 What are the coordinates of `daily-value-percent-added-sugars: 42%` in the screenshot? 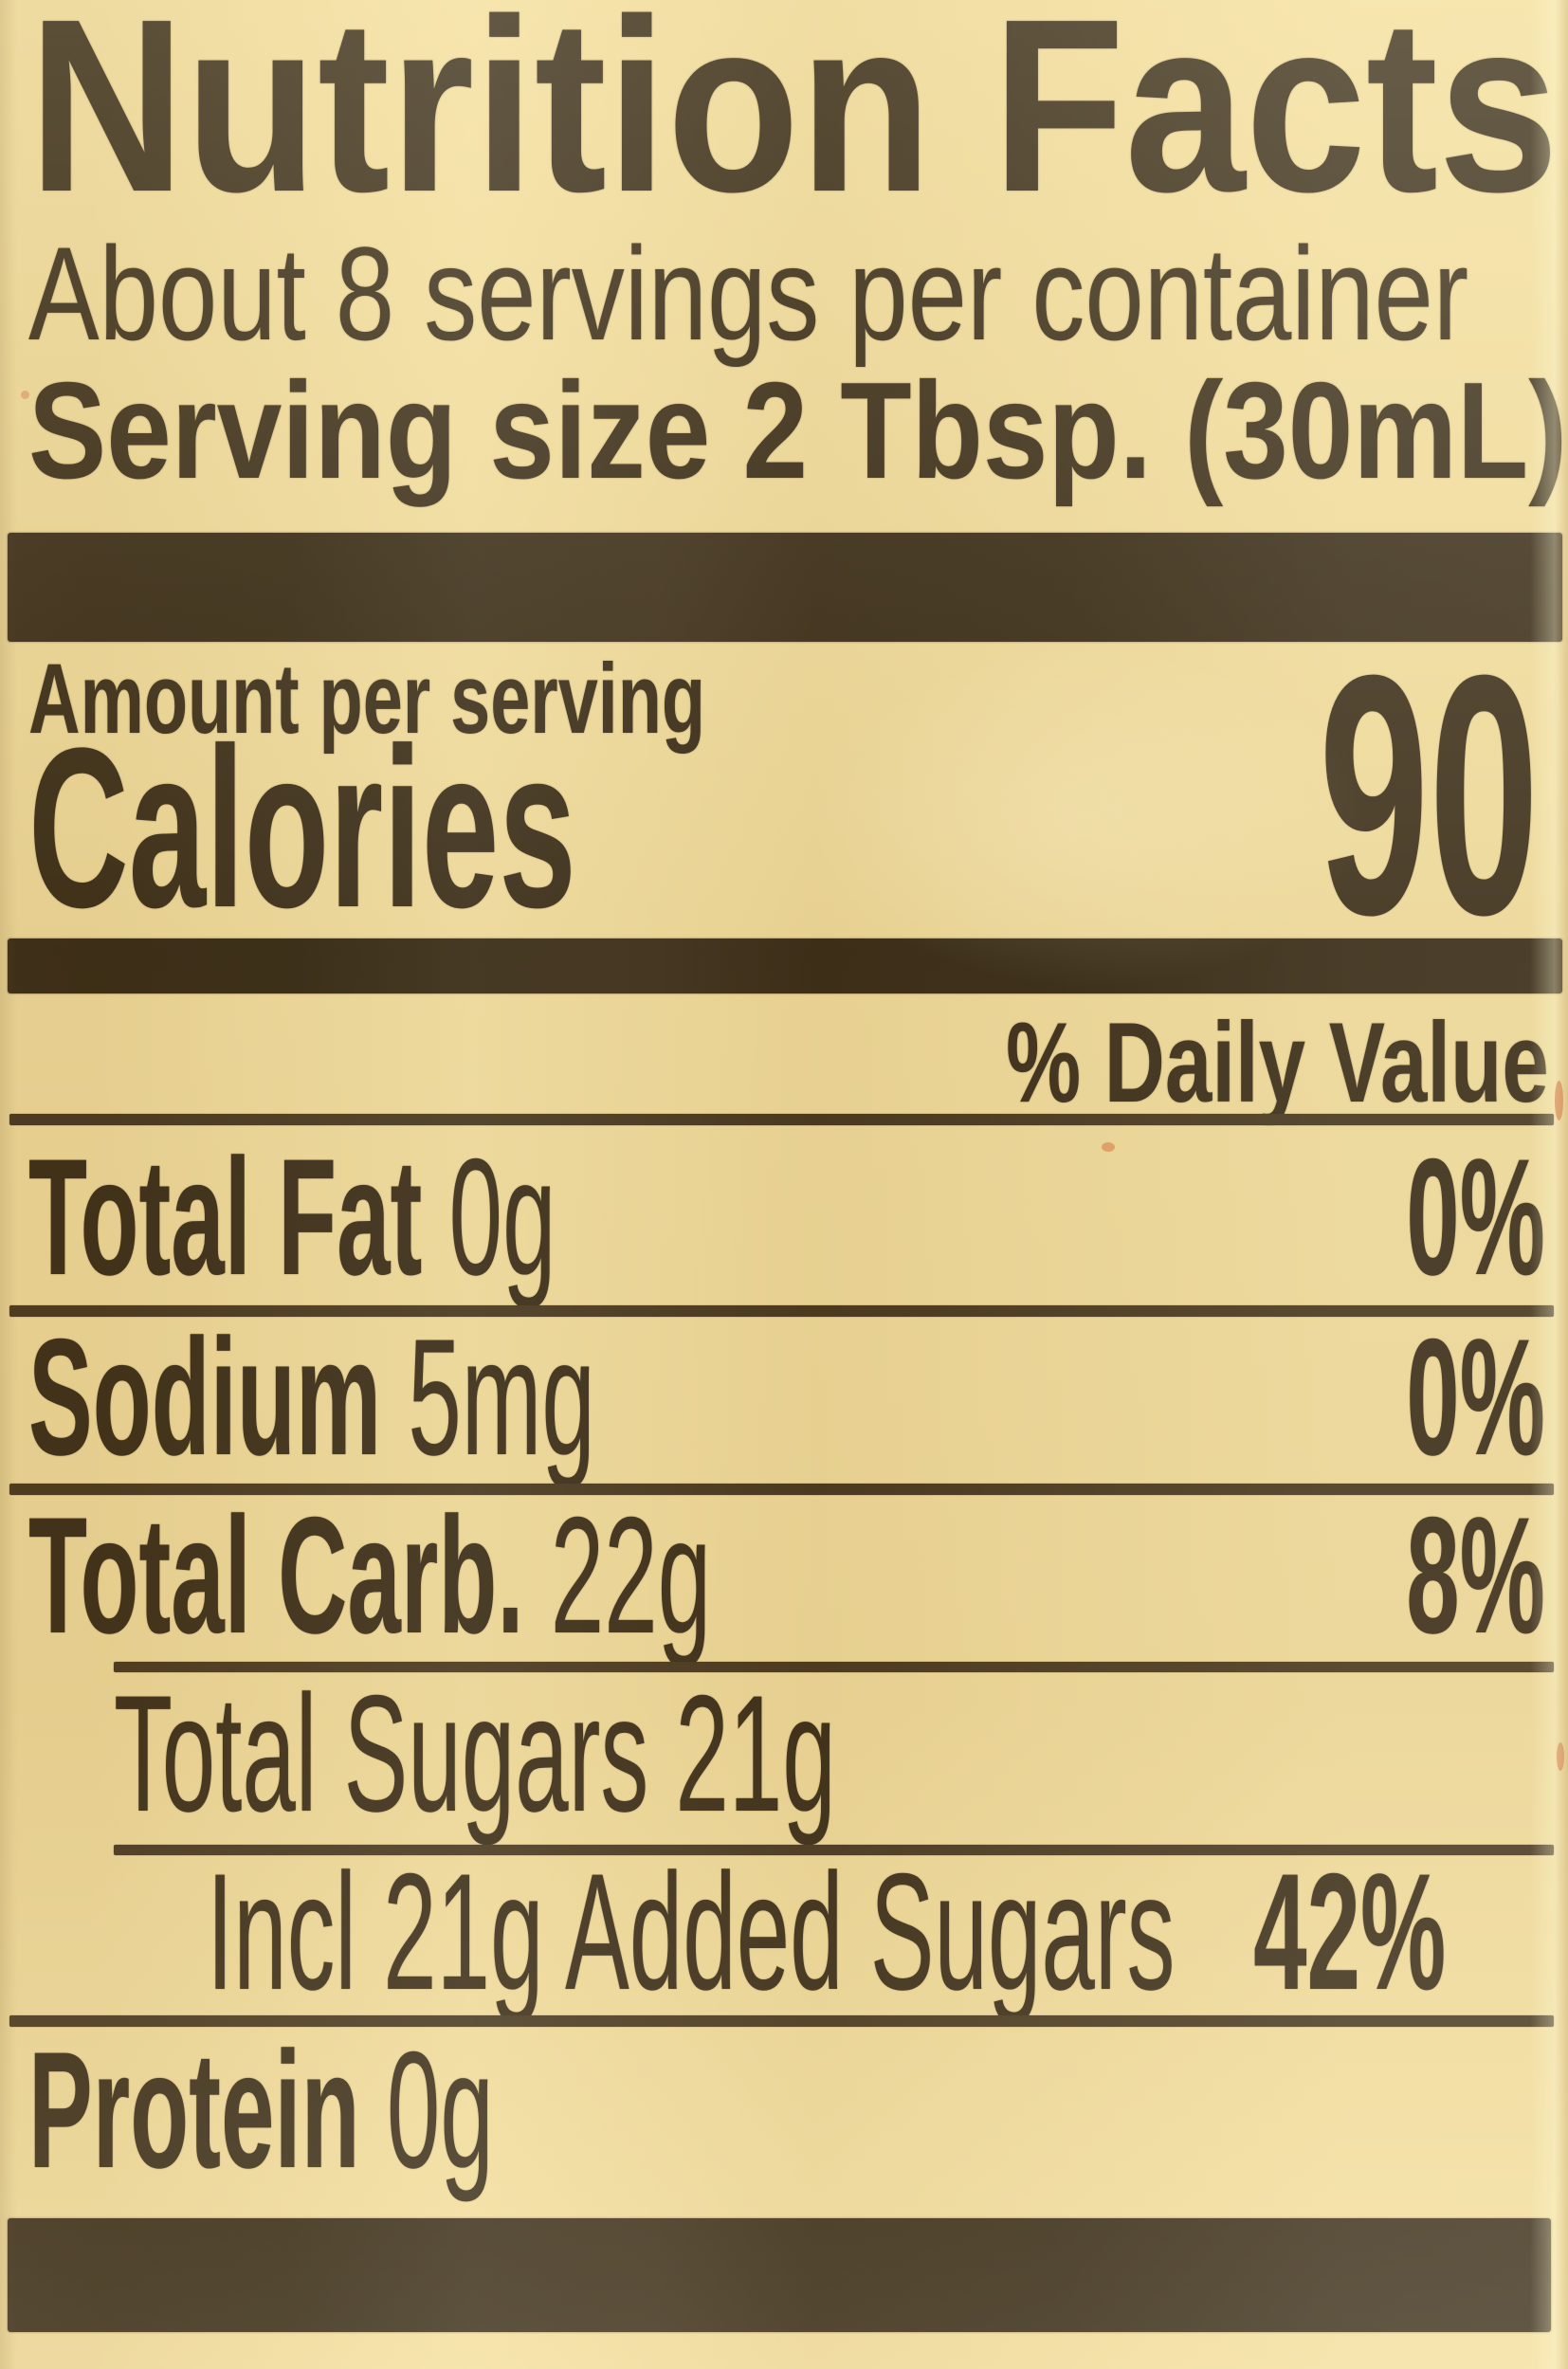 It's located at (1349, 1932).